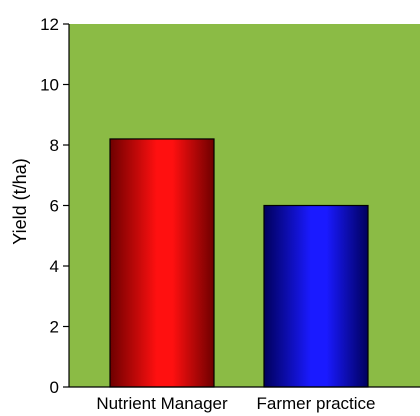  What do you see at coordinates (315, 403) in the screenshot?
I see `x-tick-label: Farmer practice` at bounding box center [315, 403].